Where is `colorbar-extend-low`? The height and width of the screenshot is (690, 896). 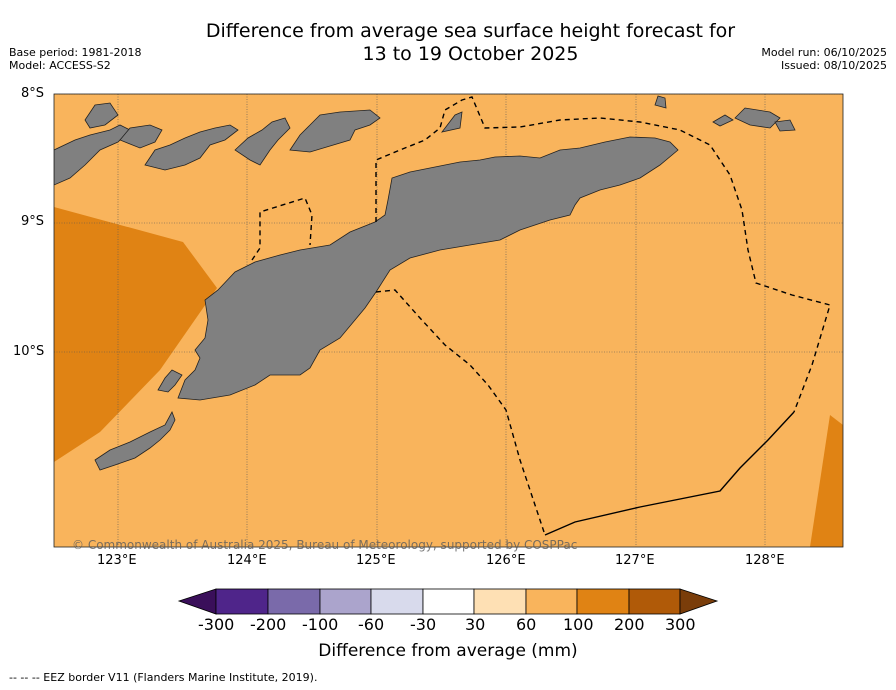 colorbar-extend-low is located at coordinates (197, 601).